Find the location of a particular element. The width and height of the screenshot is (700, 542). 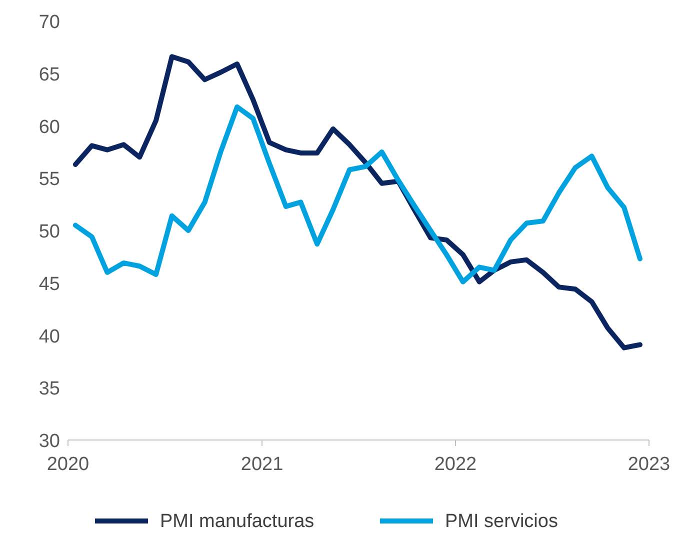

y-tick-label: 35 is located at coordinates (49, 389).